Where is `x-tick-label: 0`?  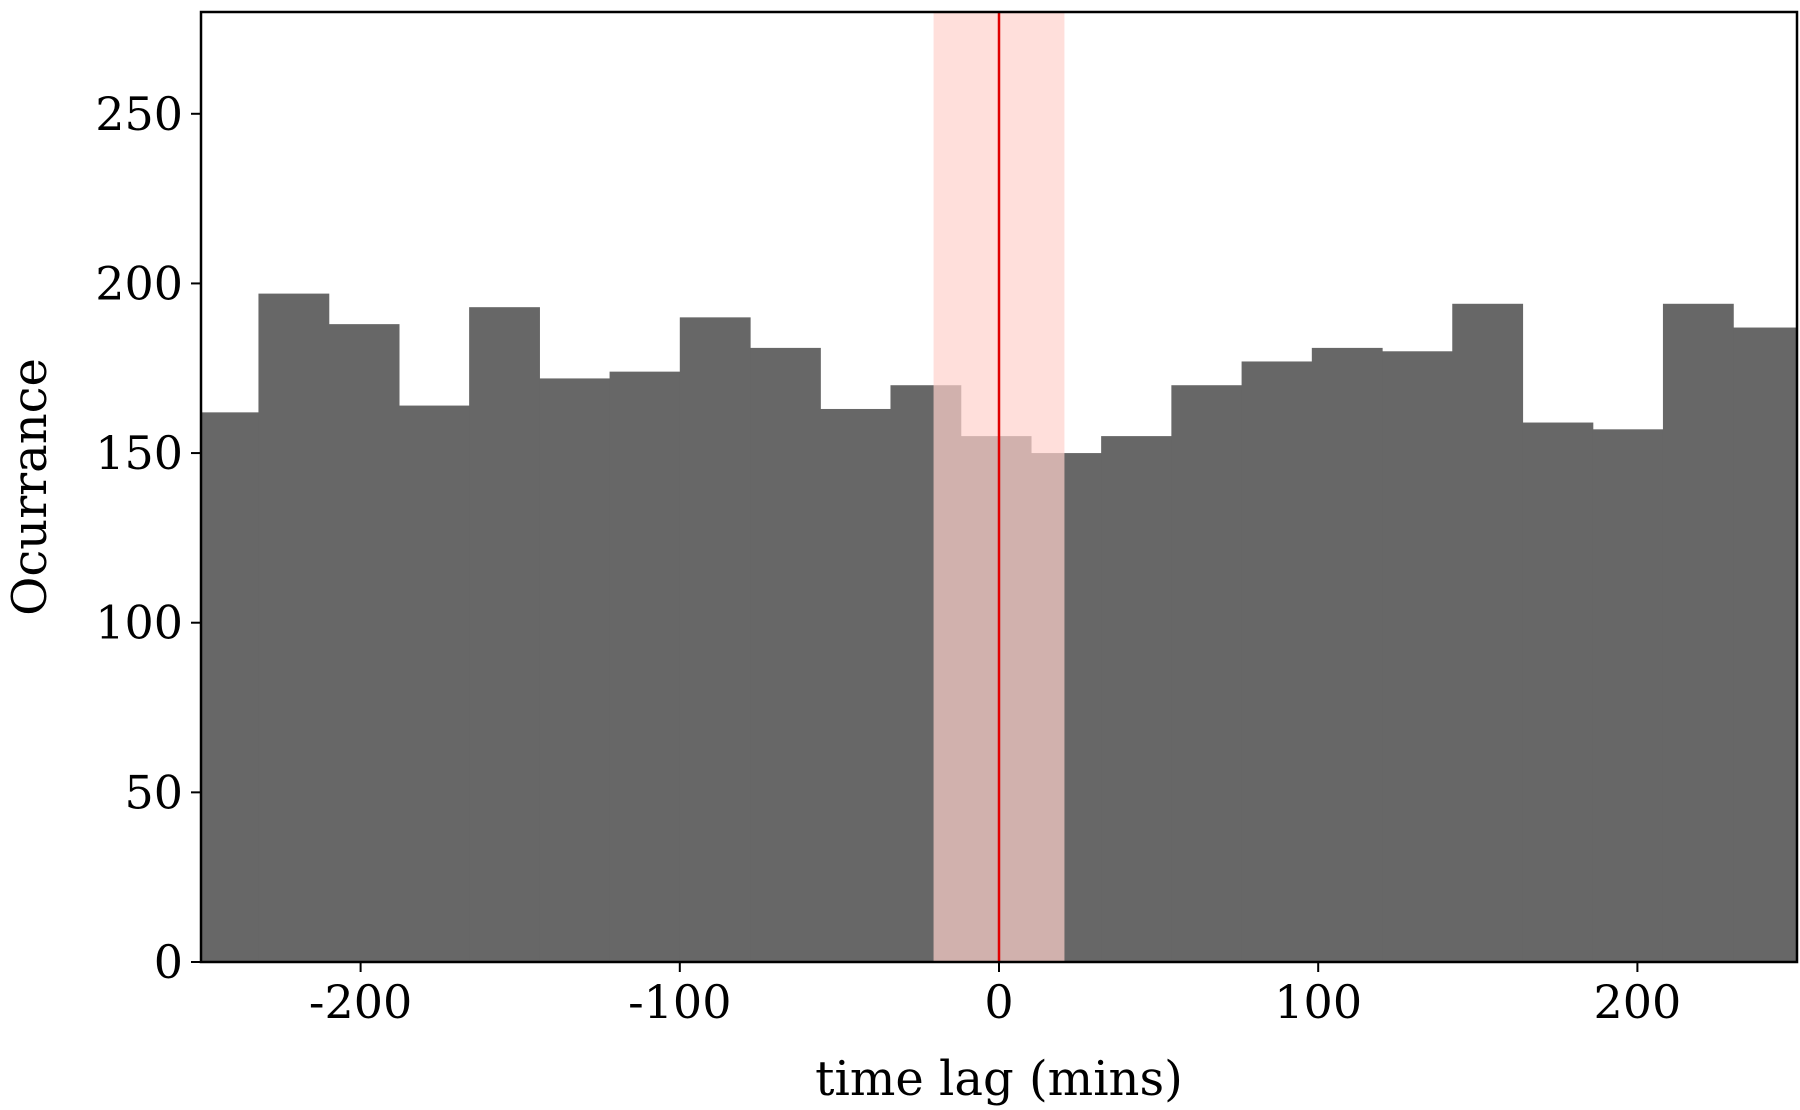
x-tick-label: 0 is located at coordinates (998, 1002).